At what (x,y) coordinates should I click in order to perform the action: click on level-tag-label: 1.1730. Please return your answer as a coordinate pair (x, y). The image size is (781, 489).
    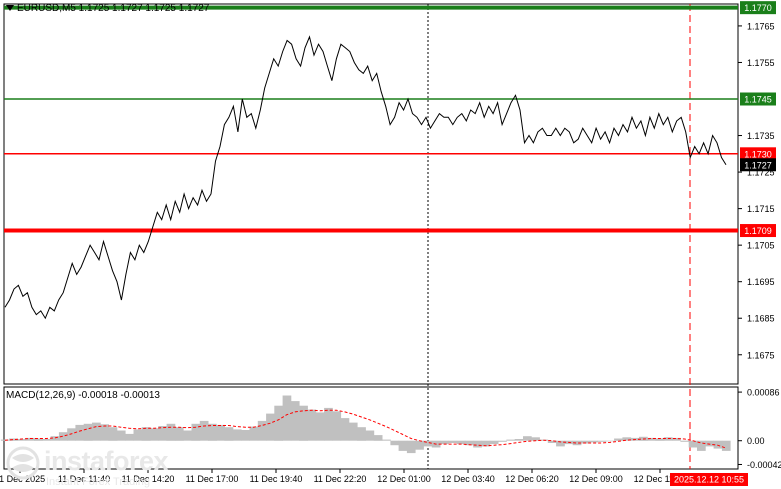
    Looking at the image, I should click on (758, 154).